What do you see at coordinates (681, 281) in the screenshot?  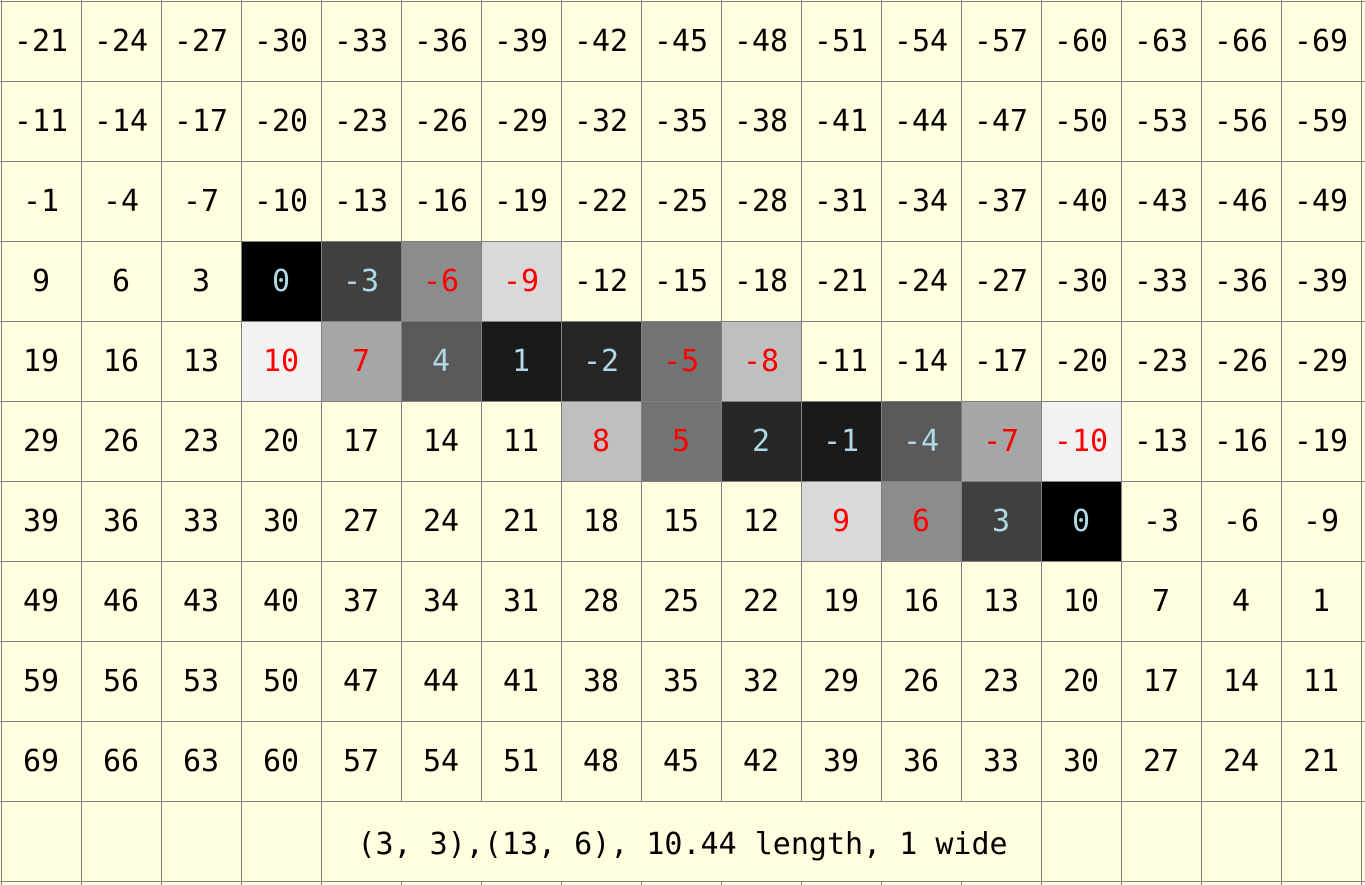 I see `grid-cell: -15` at bounding box center [681, 281].